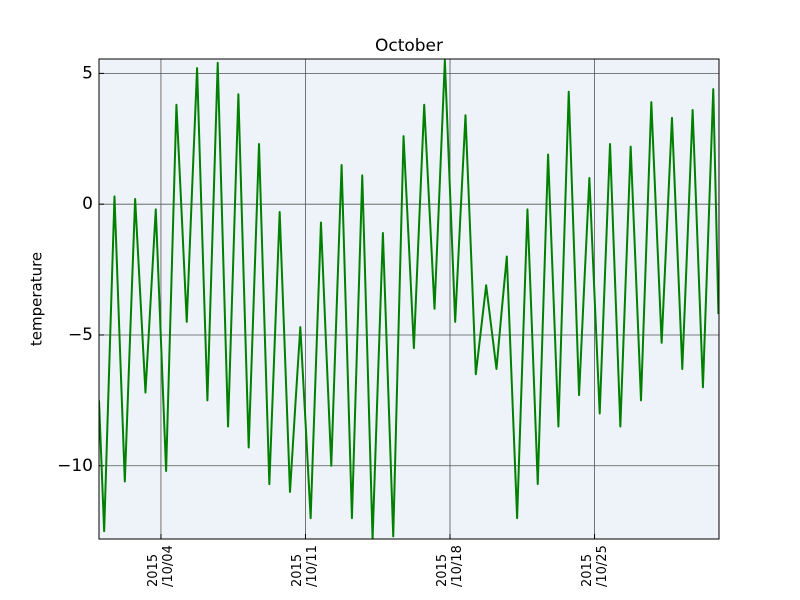 The width and height of the screenshot is (800, 600). What do you see at coordinates (80, 335) in the screenshot?
I see `y-tick-label: −5` at bounding box center [80, 335].